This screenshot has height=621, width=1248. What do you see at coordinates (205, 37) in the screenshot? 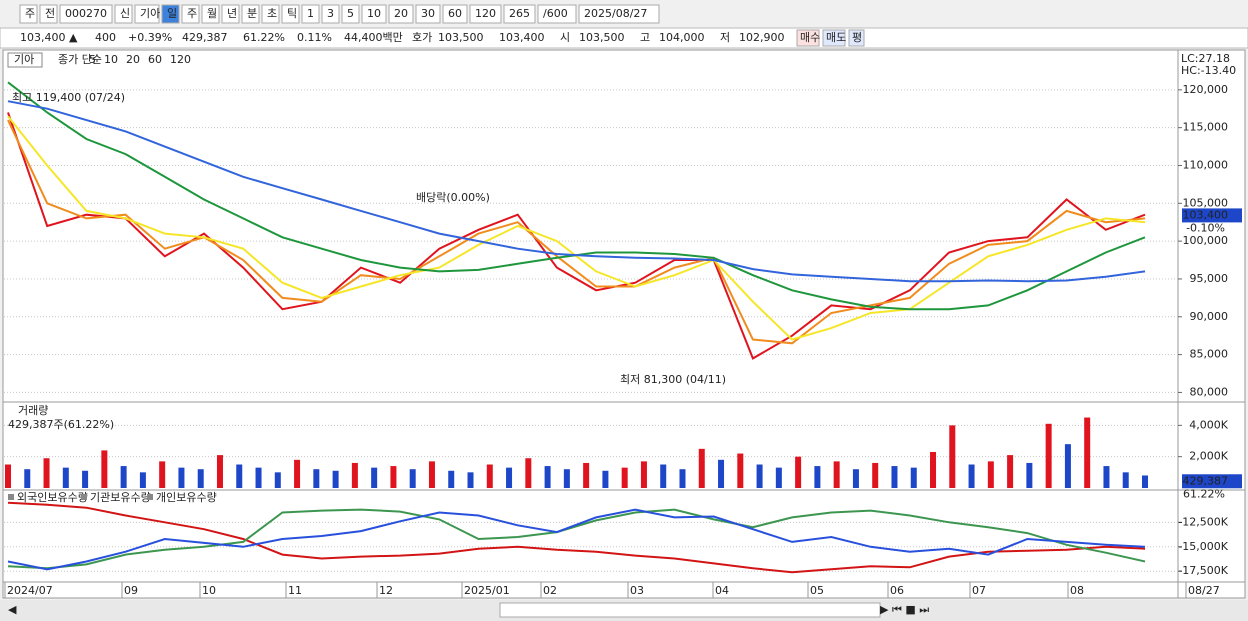
I see `quote-field: 429,387` at bounding box center [205, 37].